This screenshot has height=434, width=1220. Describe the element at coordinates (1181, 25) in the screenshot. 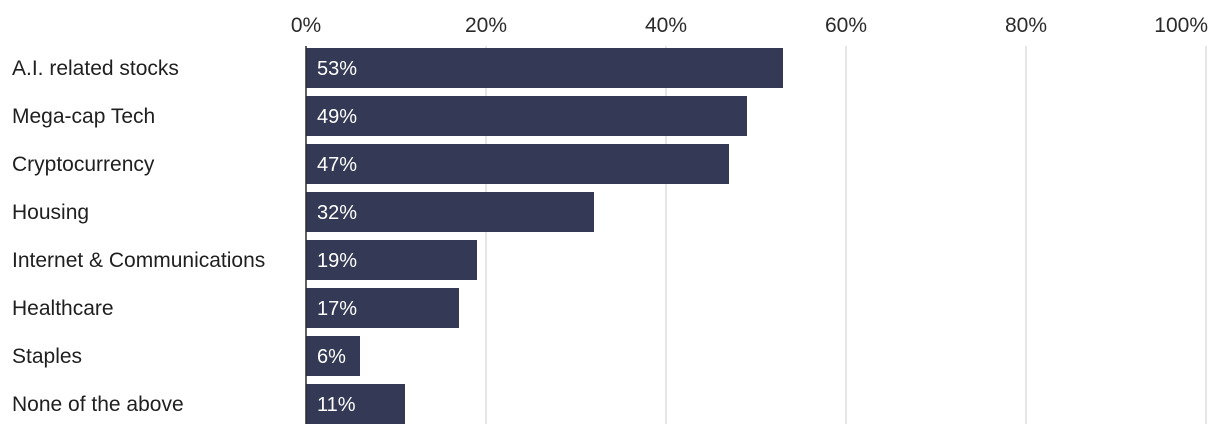

I see `x-tick-label-100: 100%` at that location.